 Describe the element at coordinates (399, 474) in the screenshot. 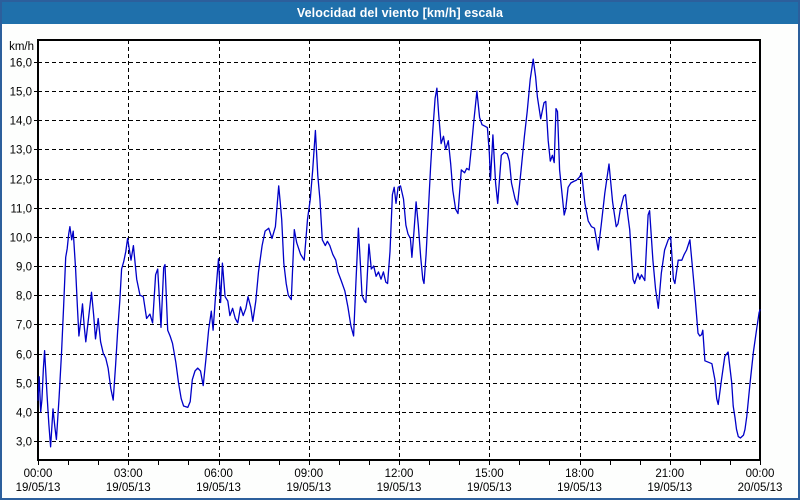

I see `x-tick-time-label: 12:00` at that location.